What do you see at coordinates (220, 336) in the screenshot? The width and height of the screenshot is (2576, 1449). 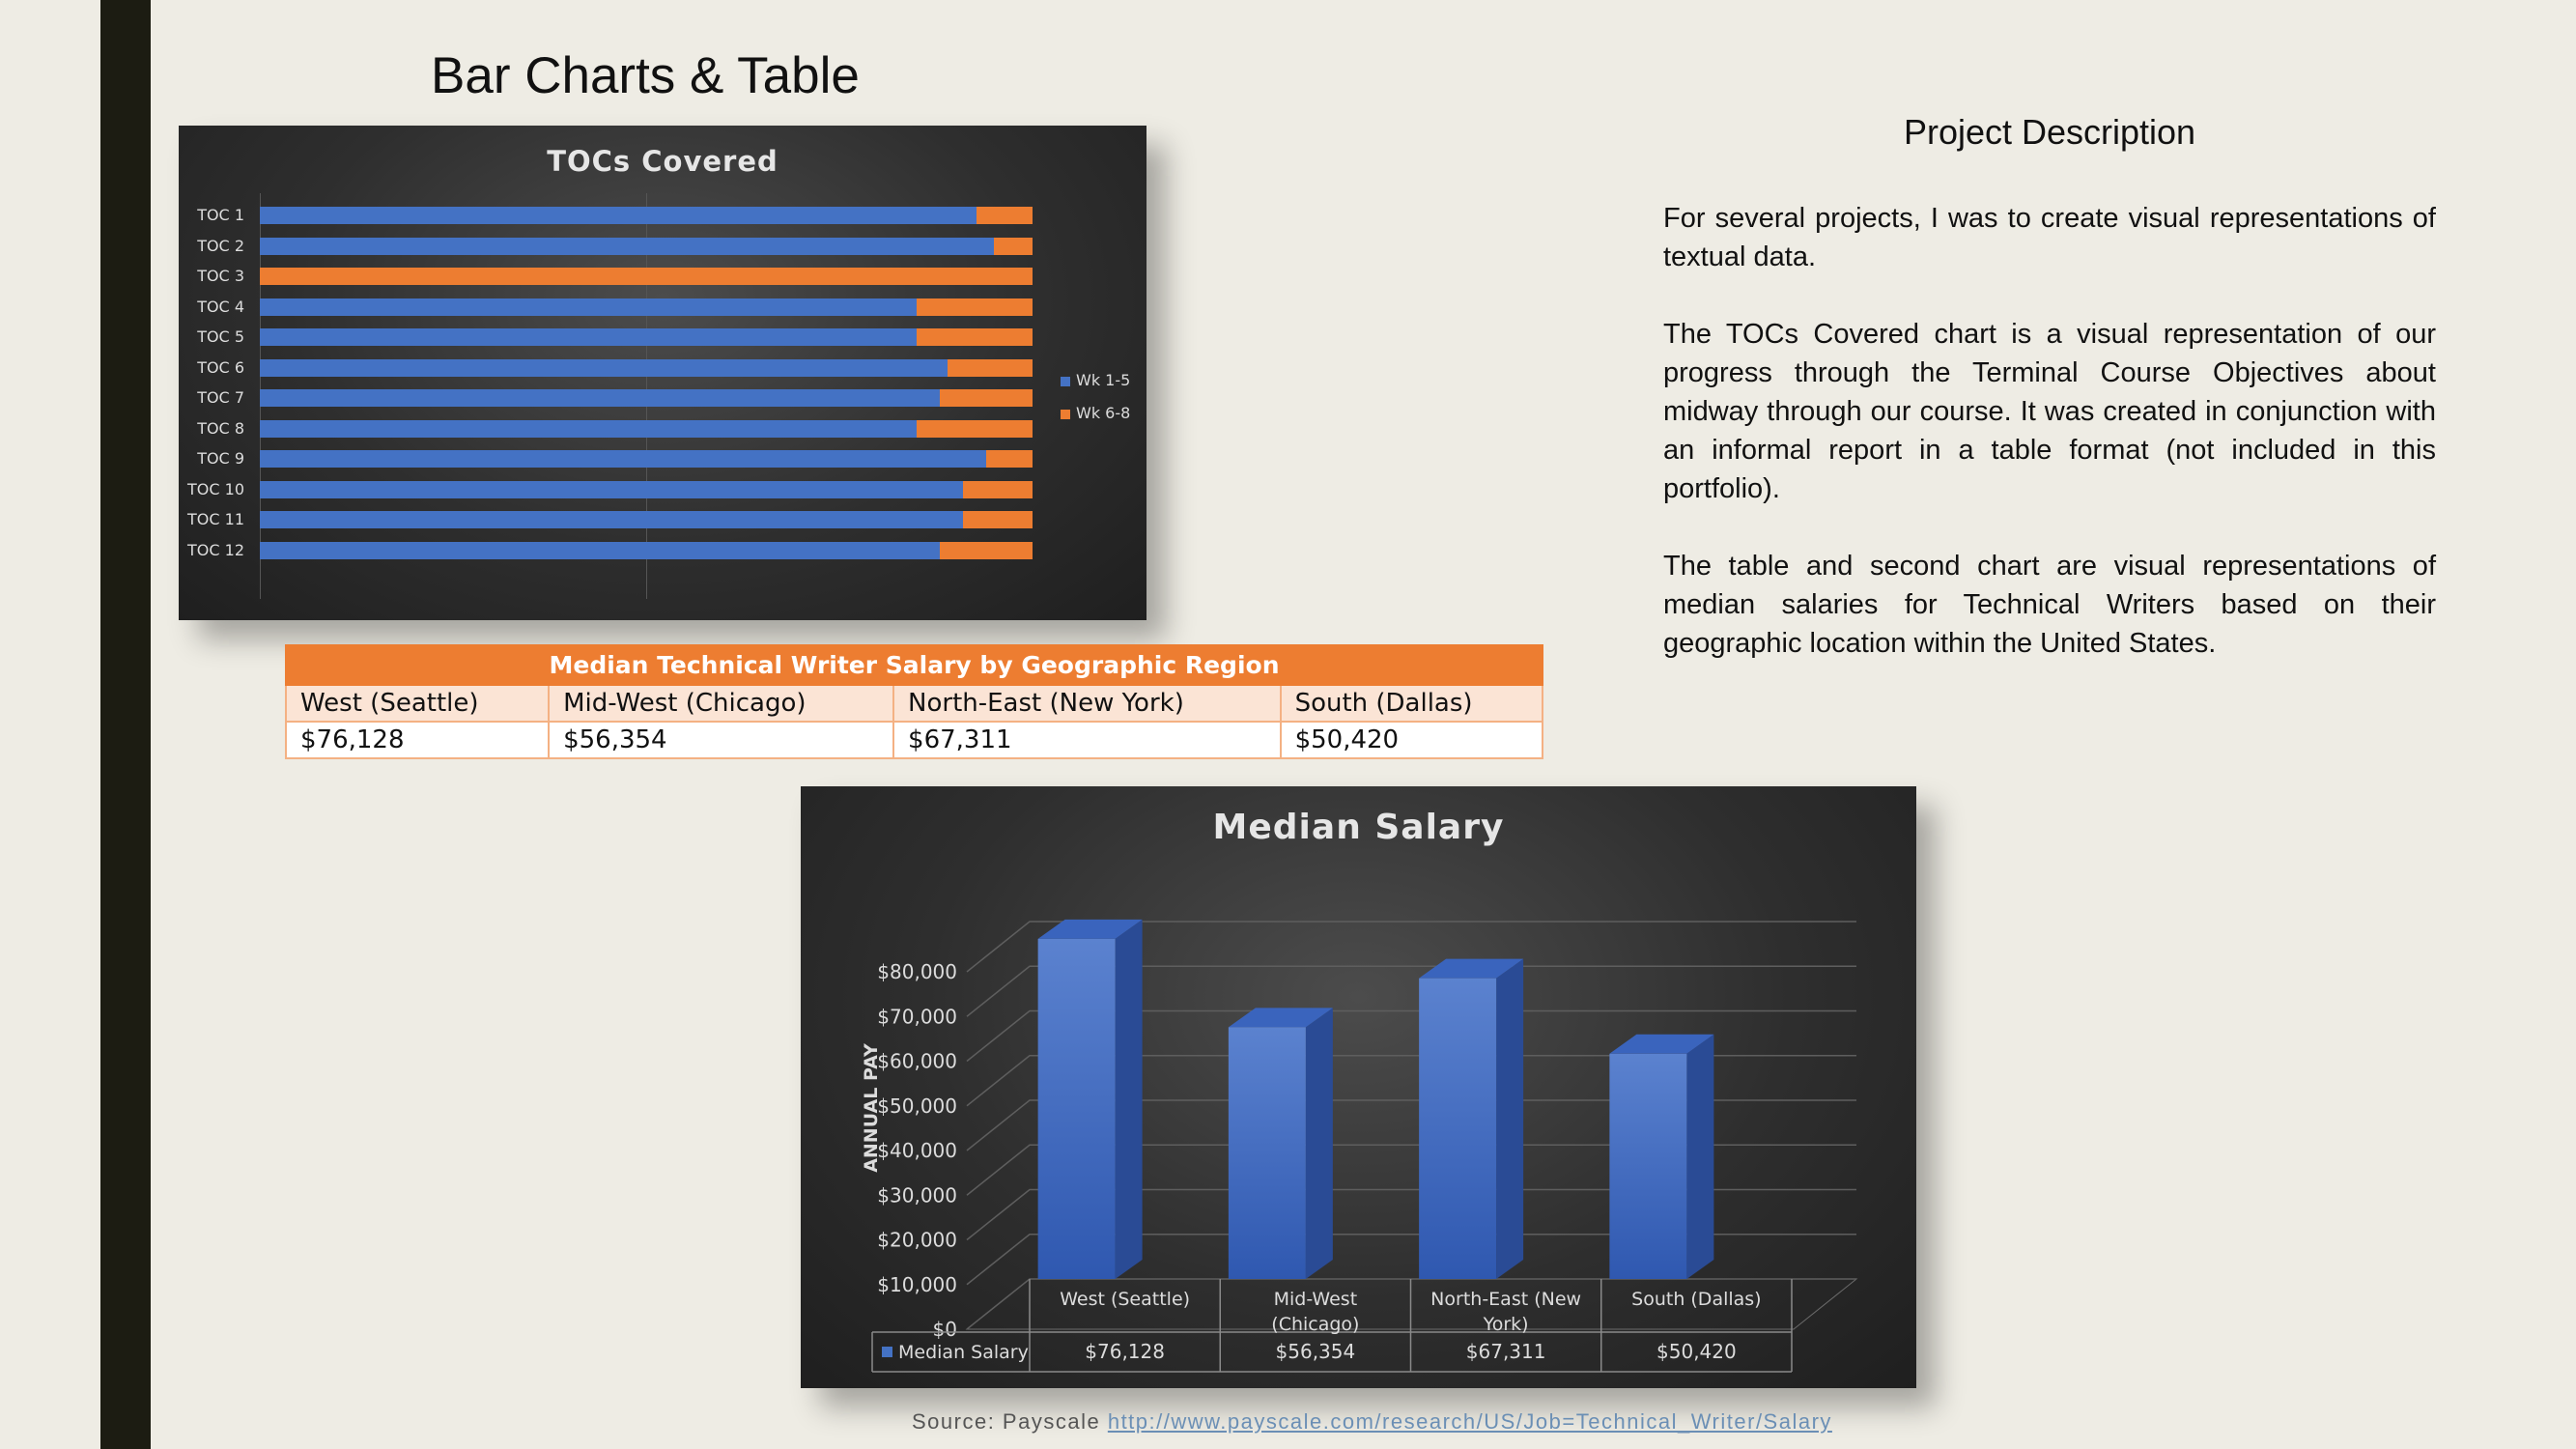 I see `toc-category-label: TOC 5` at bounding box center [220, 336].